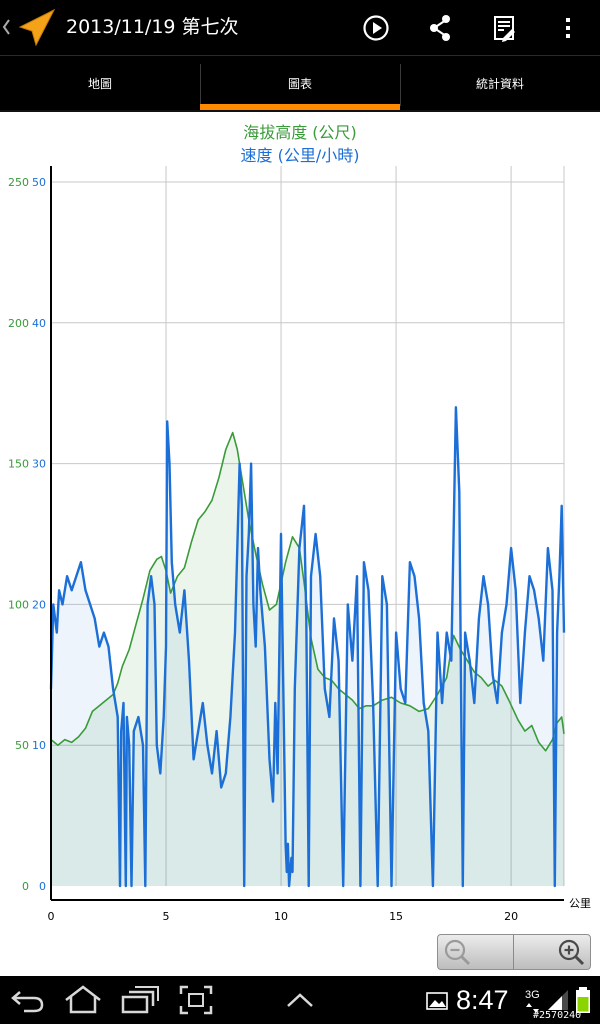  I want to click on y-tick-label-elevation: 250, so click(18, 182).